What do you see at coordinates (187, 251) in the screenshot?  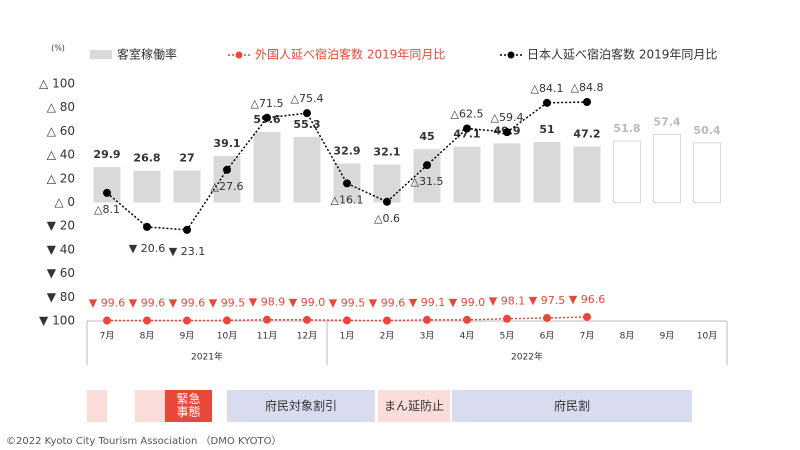 I see `point-label: ▼ 23.1` at bounding box center [187, 251].